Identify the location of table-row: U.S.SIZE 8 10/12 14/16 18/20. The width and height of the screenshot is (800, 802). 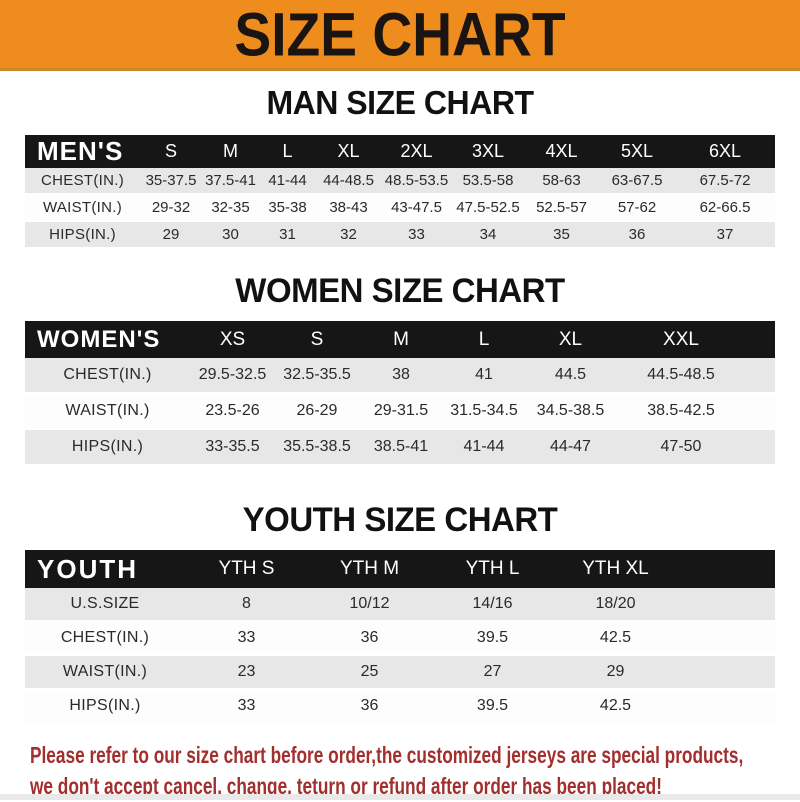
(400, 605).